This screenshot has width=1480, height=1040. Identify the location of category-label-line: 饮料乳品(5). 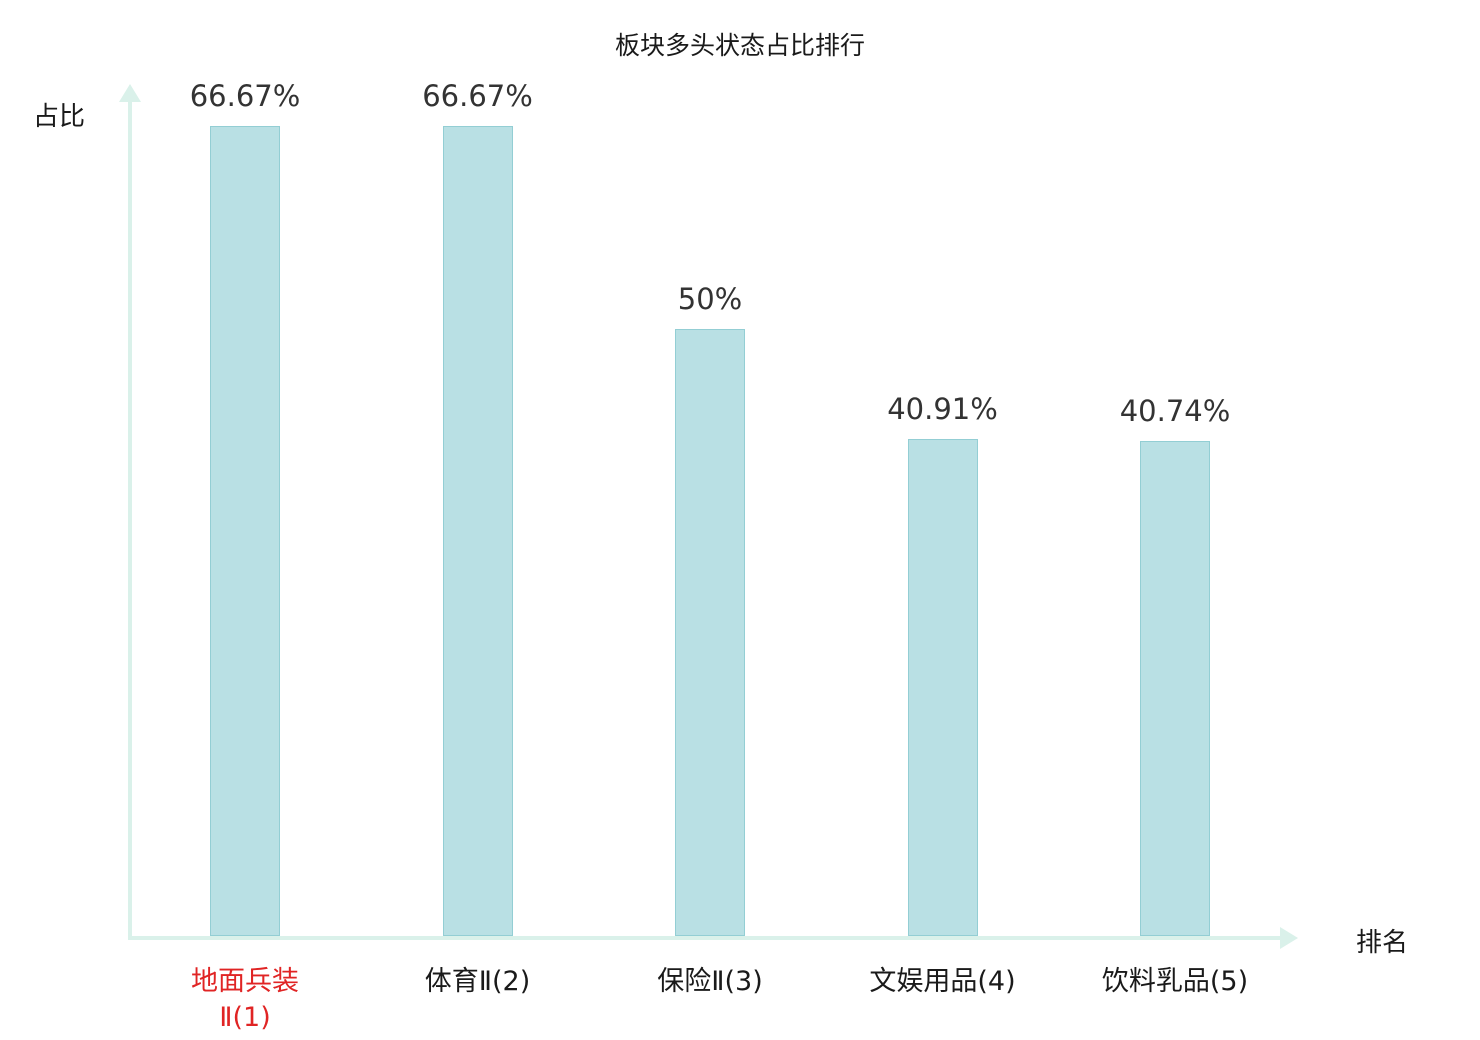
(1175, 981).